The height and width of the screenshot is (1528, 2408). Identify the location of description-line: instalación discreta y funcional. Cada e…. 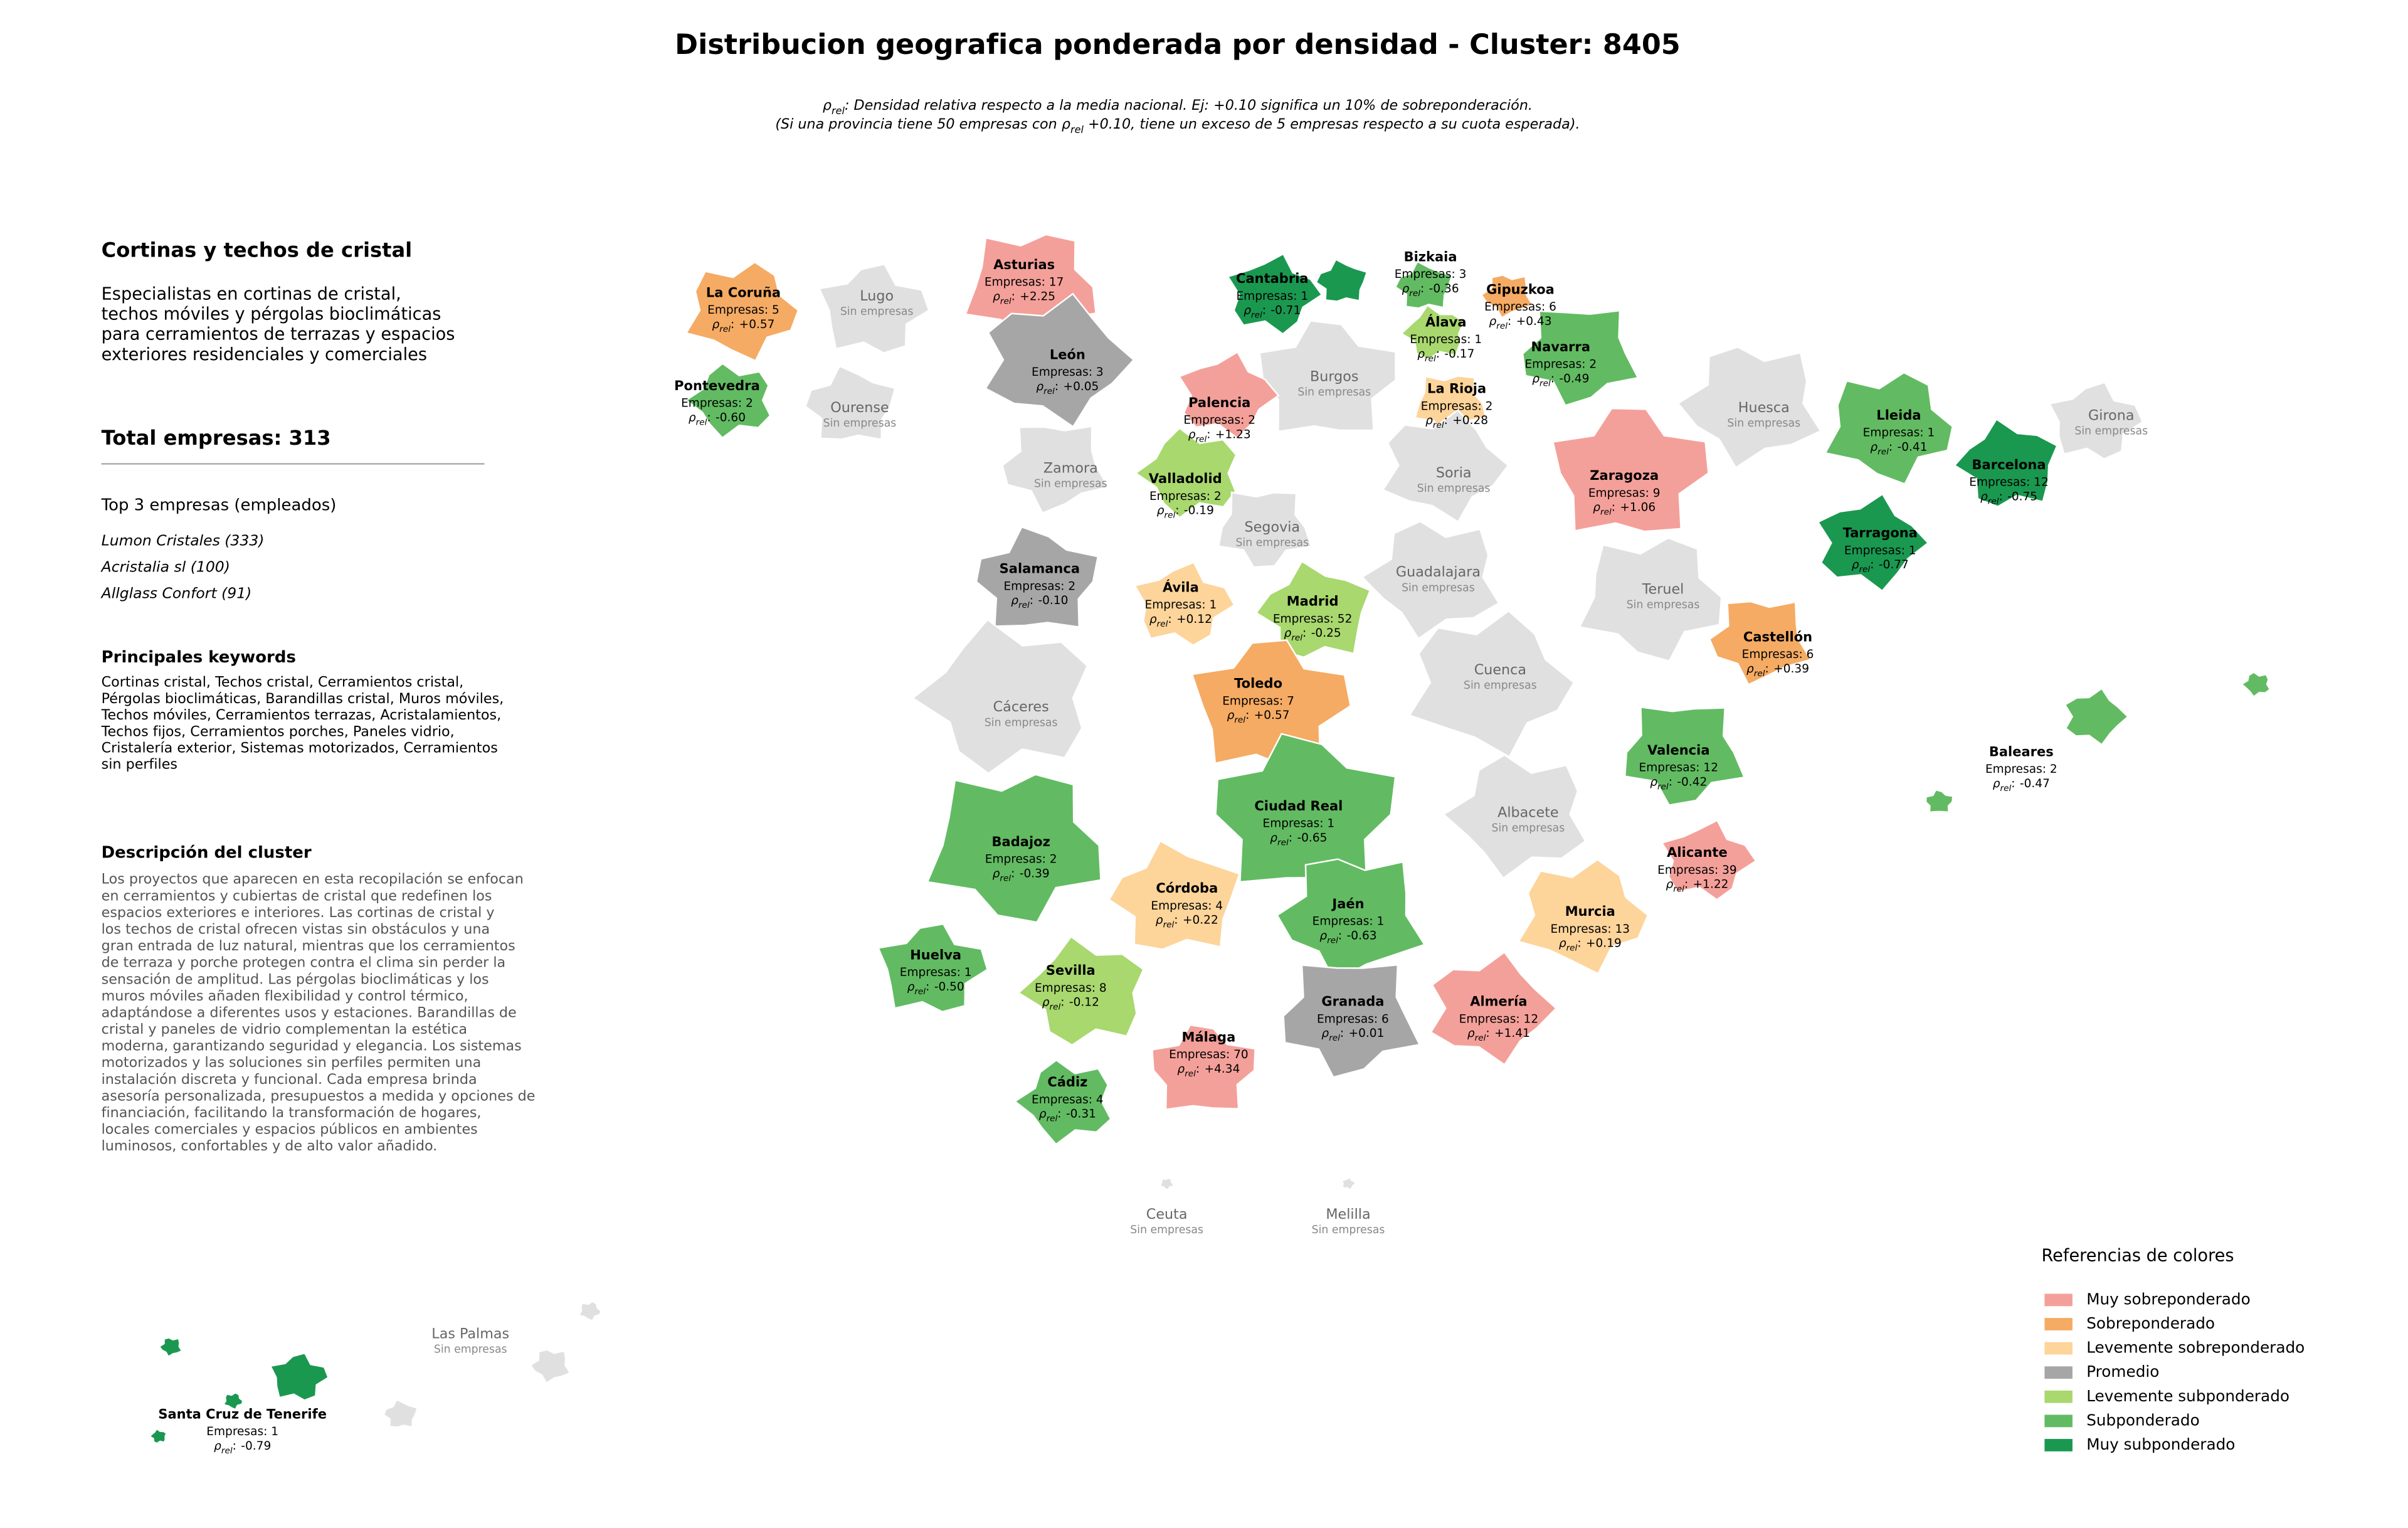
(289, 1079).